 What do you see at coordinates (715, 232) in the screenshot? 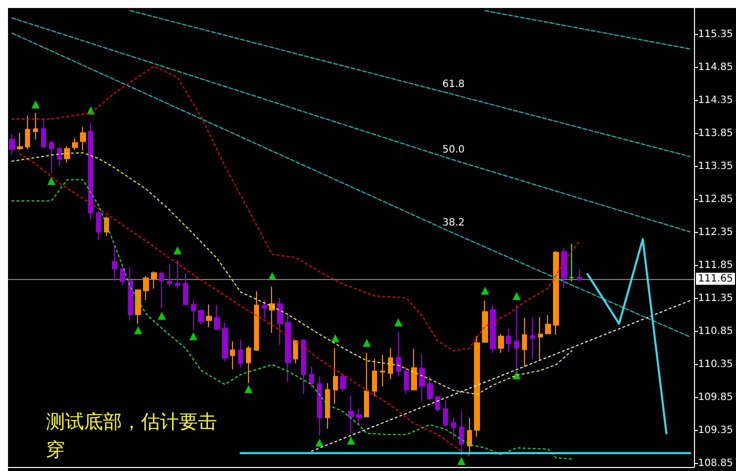
I see `y-tick-label: 112.35` at bounding box center [715, 232].